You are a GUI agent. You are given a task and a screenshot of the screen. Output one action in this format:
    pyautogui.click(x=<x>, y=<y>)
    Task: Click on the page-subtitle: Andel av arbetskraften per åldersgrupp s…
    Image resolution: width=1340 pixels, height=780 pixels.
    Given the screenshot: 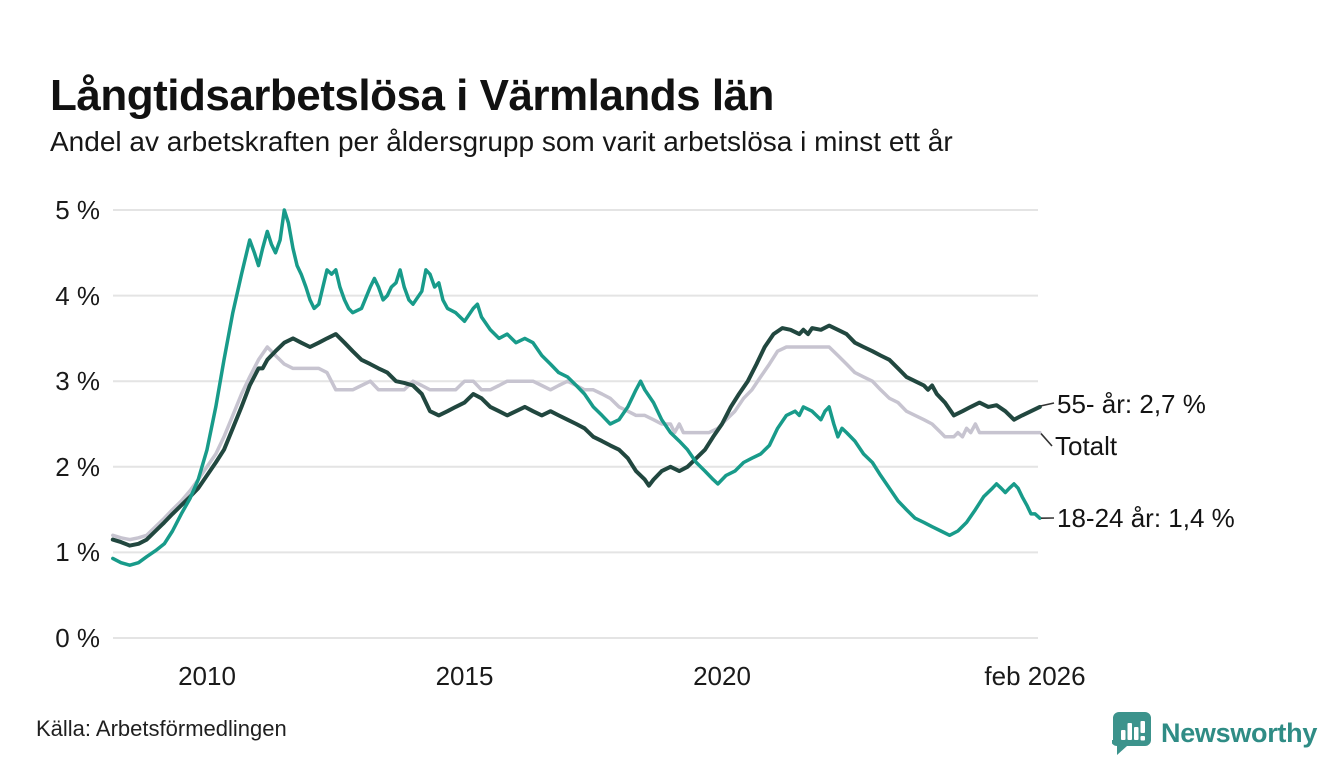 What is the action you would take?
    pyautogui.click(x=501, y=141)
    